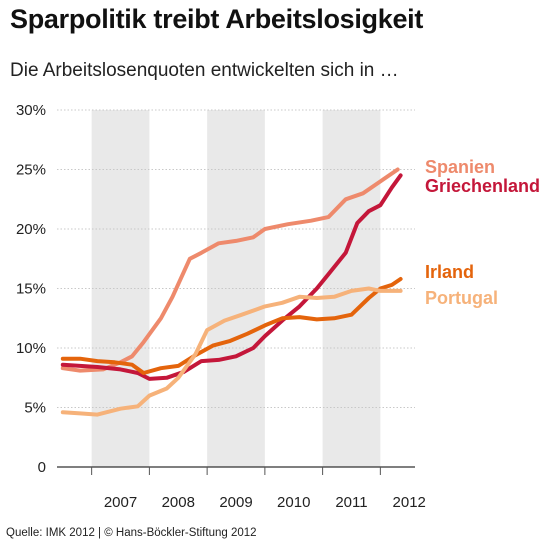  Describe the element at coordinates (31, 348) in the screenshot. I see `y-tick-label: 10%` at that location.